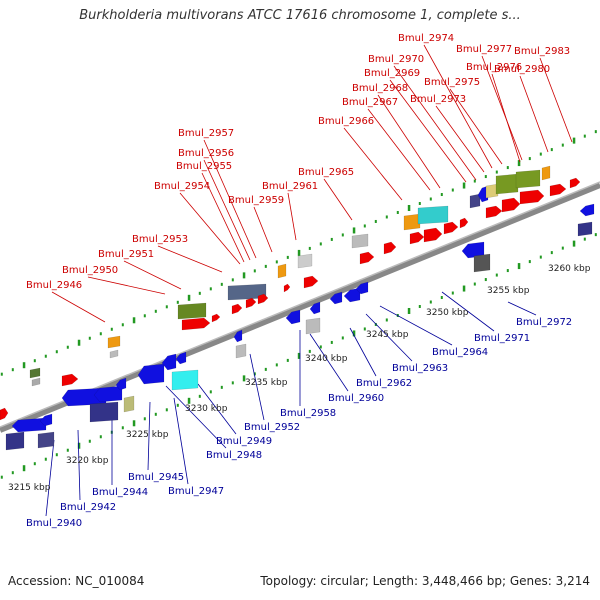 This screenshot has width=600, height=600. I want to click on top-gene-label: Bmul_2951, so click(126, 254).